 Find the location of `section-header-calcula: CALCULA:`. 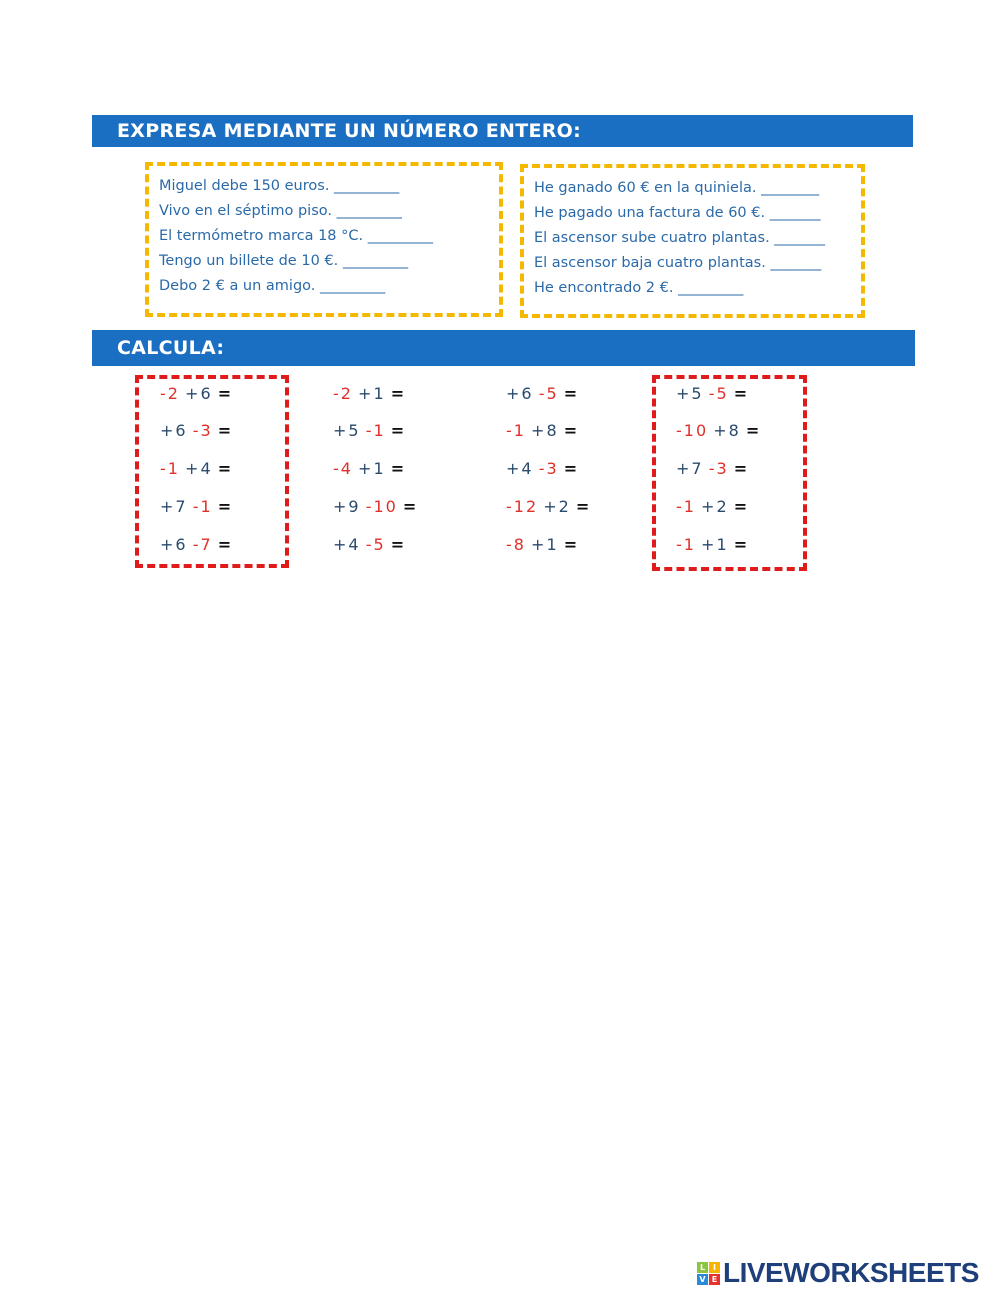

section-header-calcula: CALCULA: is located at coordinates (503, 348).